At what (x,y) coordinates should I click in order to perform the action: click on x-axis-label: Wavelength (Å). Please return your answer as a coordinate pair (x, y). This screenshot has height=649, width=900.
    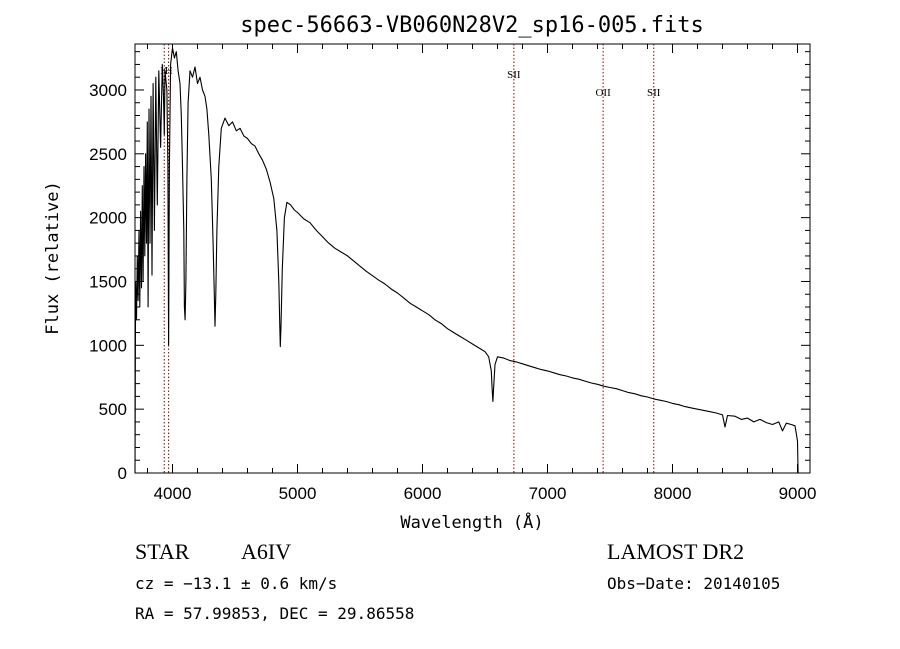
    Looking at the image, I should click on (471, 522).